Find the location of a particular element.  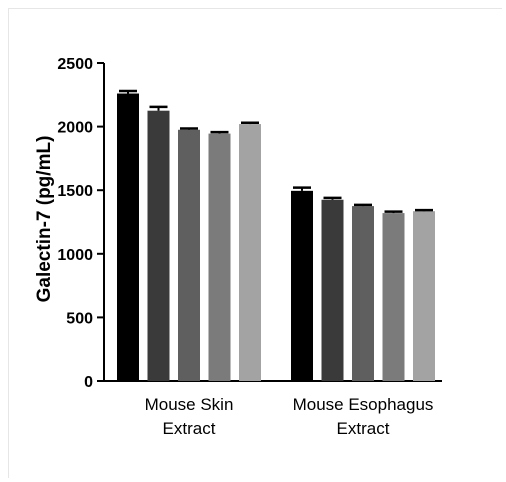

y-ticks: 0 500 1000 1500 2000 2500 is located at coordinates (80, 223).